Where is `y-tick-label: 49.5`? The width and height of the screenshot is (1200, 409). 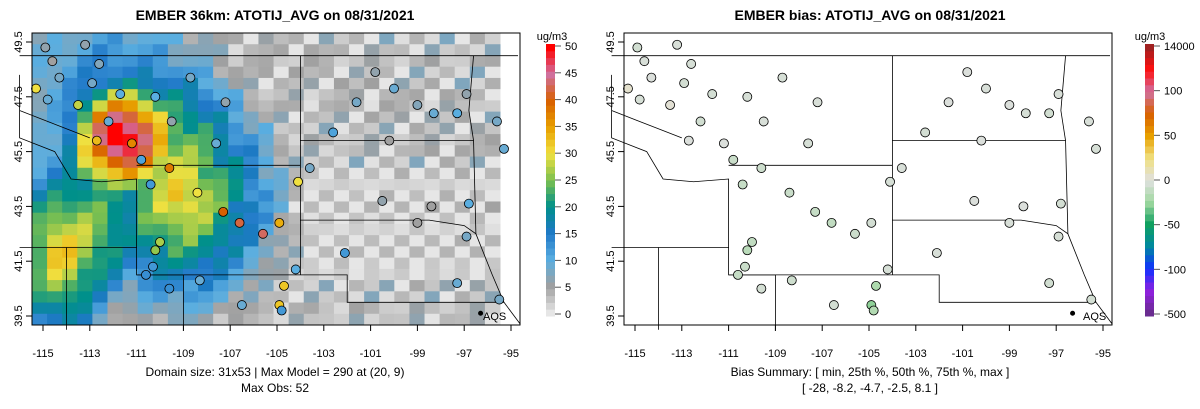
y-tick-label: 49.5 is located at coordinates (19, 41).